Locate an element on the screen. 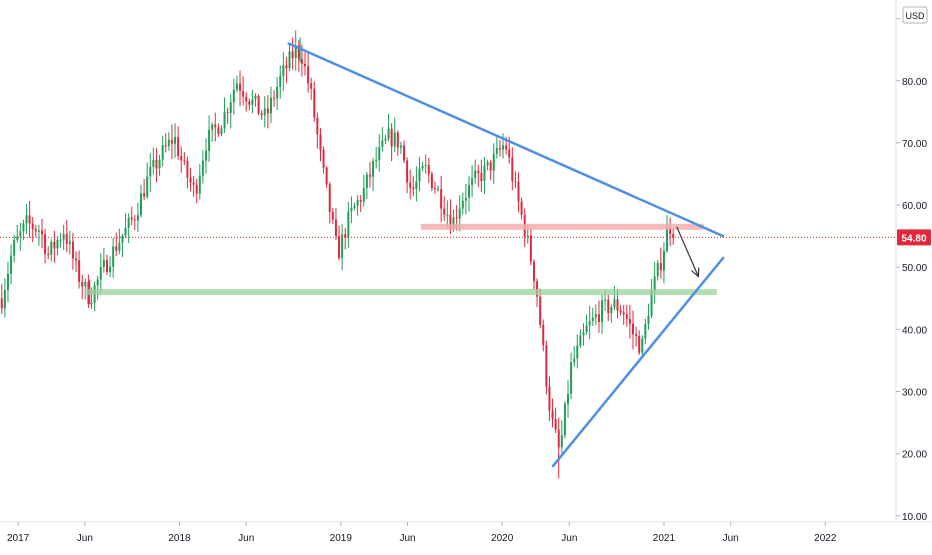  y-tick-label: 20.00 is located at coordinates (914, 455).